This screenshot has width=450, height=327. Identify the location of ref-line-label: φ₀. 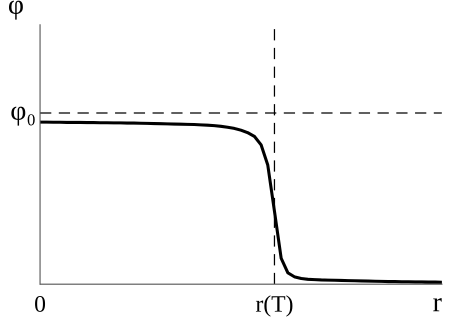
(23, 116).